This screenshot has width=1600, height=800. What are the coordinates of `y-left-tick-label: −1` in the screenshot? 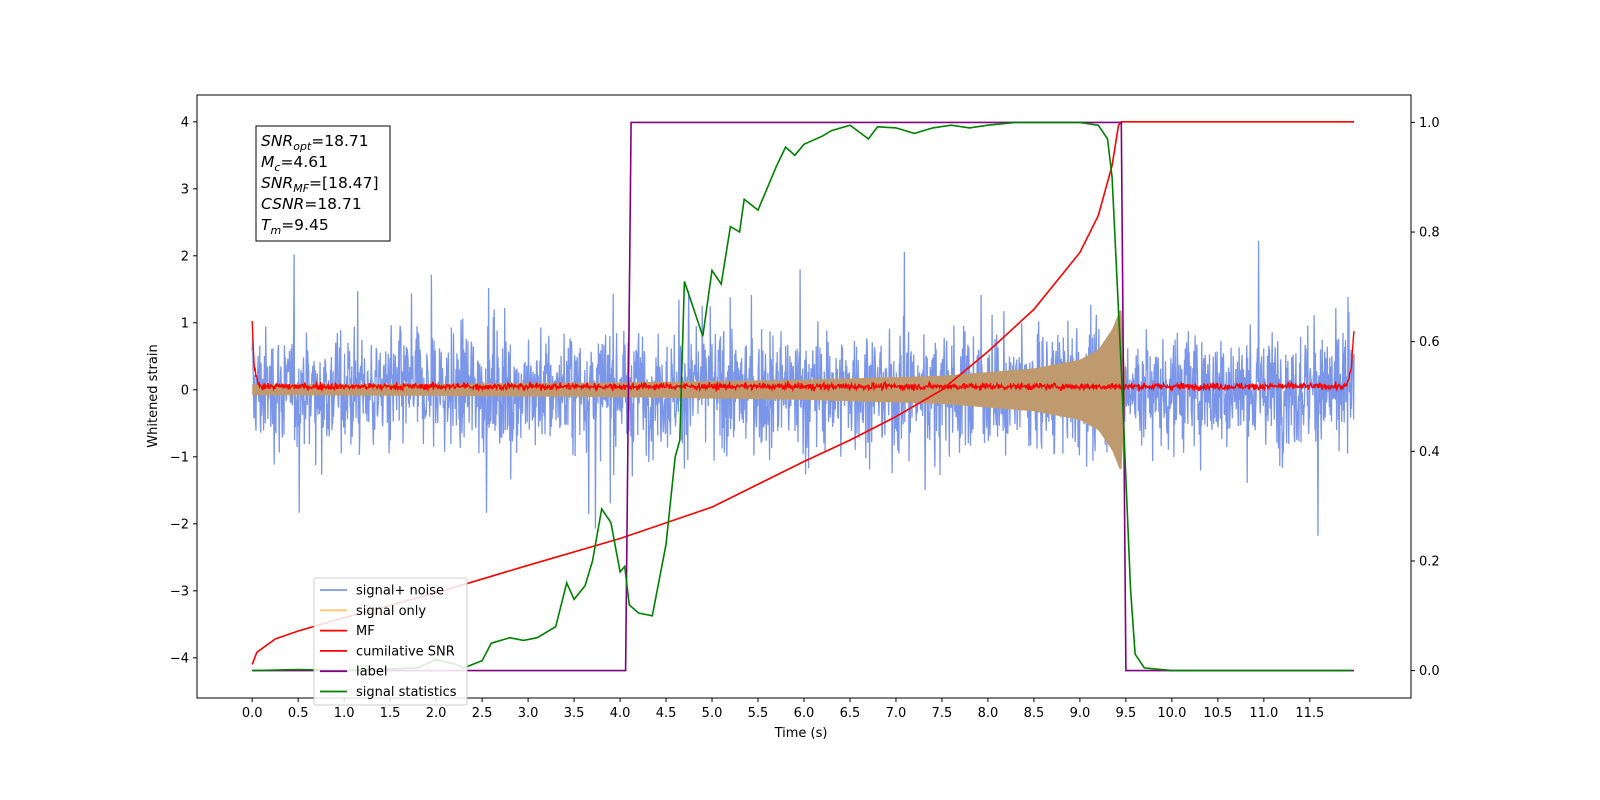 It's located at (179, 457).